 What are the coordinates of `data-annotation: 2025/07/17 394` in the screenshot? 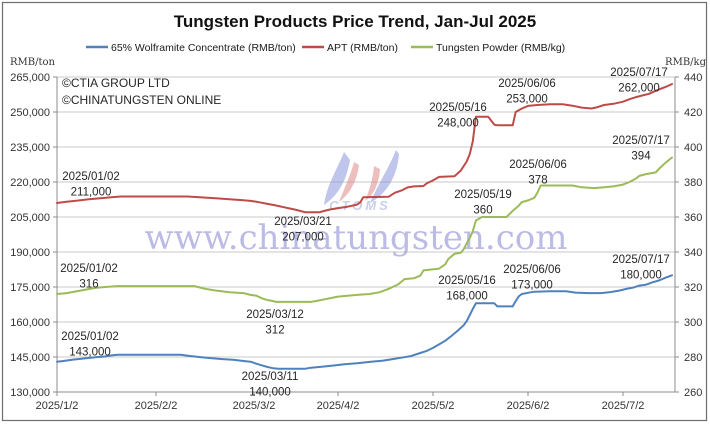 It's located at (641, 149).